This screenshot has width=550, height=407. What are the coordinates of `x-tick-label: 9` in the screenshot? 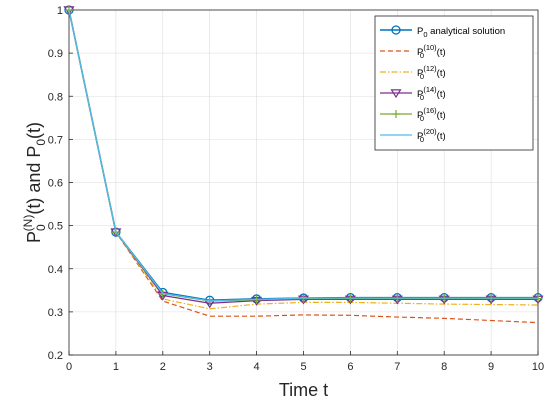 It's located at (491, 367).